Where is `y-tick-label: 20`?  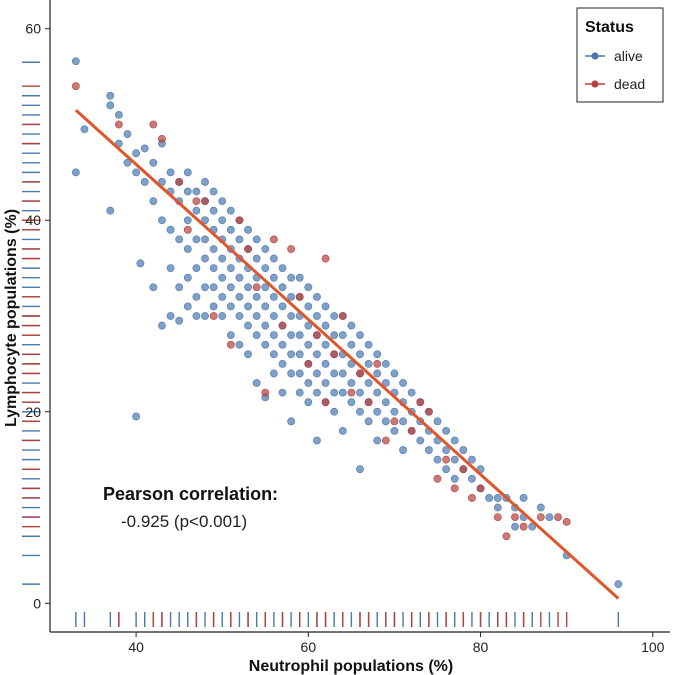
y-tick-label: 20 is located at coordinates (33, 412).